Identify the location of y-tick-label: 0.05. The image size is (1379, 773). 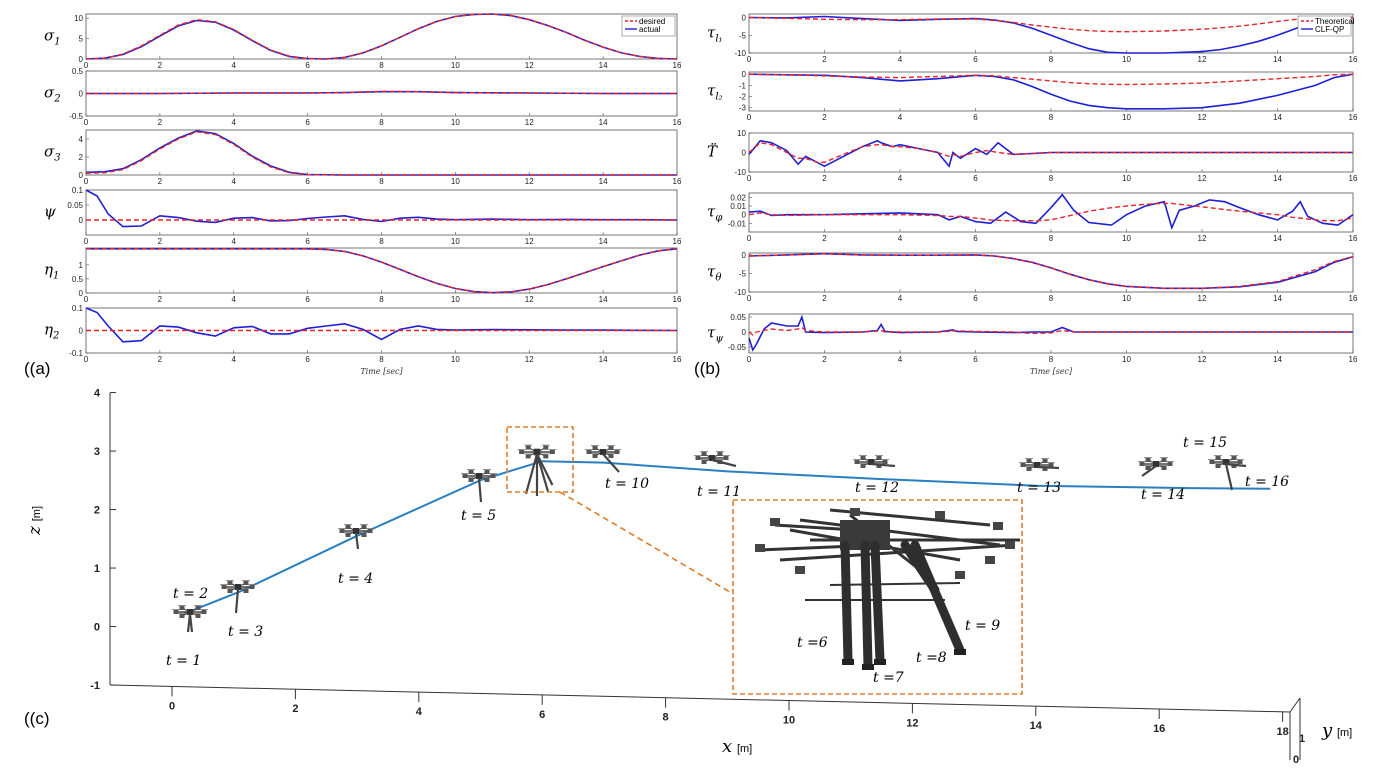
(738, 317).